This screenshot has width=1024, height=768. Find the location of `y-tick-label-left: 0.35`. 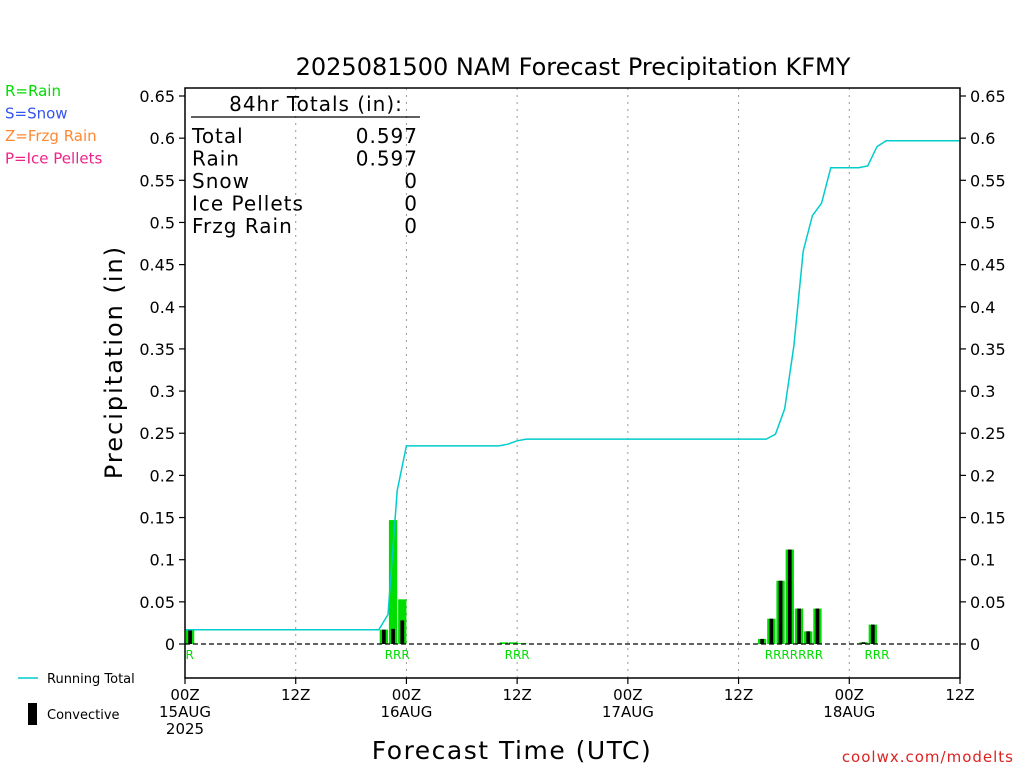

y-tick-label-left: 0.35 is located at coordinates (157, 349).